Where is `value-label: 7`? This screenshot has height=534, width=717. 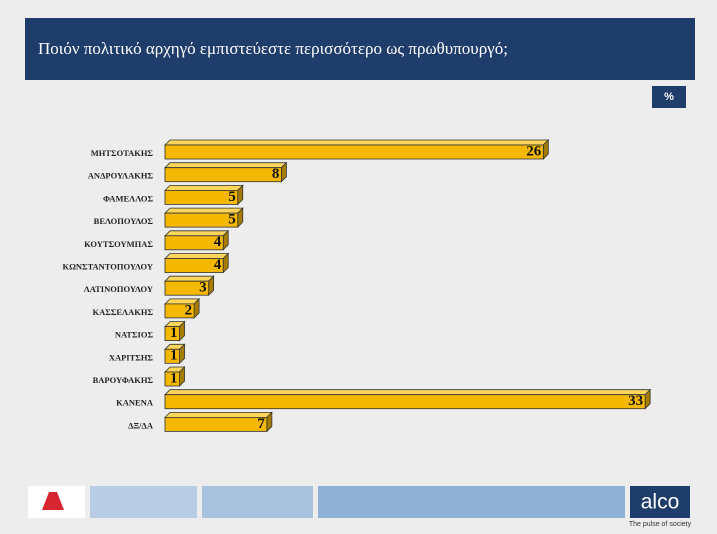
value-label: 7 is located at coordinates (261, 424).